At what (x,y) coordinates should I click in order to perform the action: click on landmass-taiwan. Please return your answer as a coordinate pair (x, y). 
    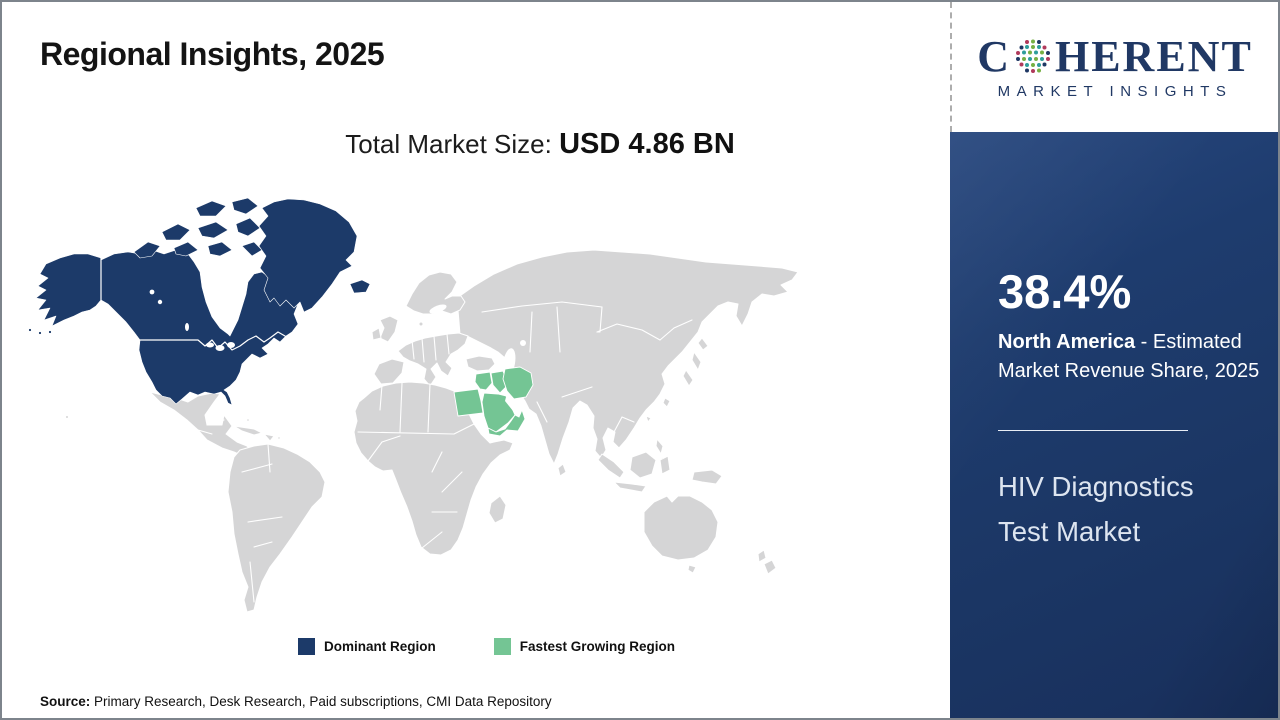
    Looking at the image, I should click on (666, 402).